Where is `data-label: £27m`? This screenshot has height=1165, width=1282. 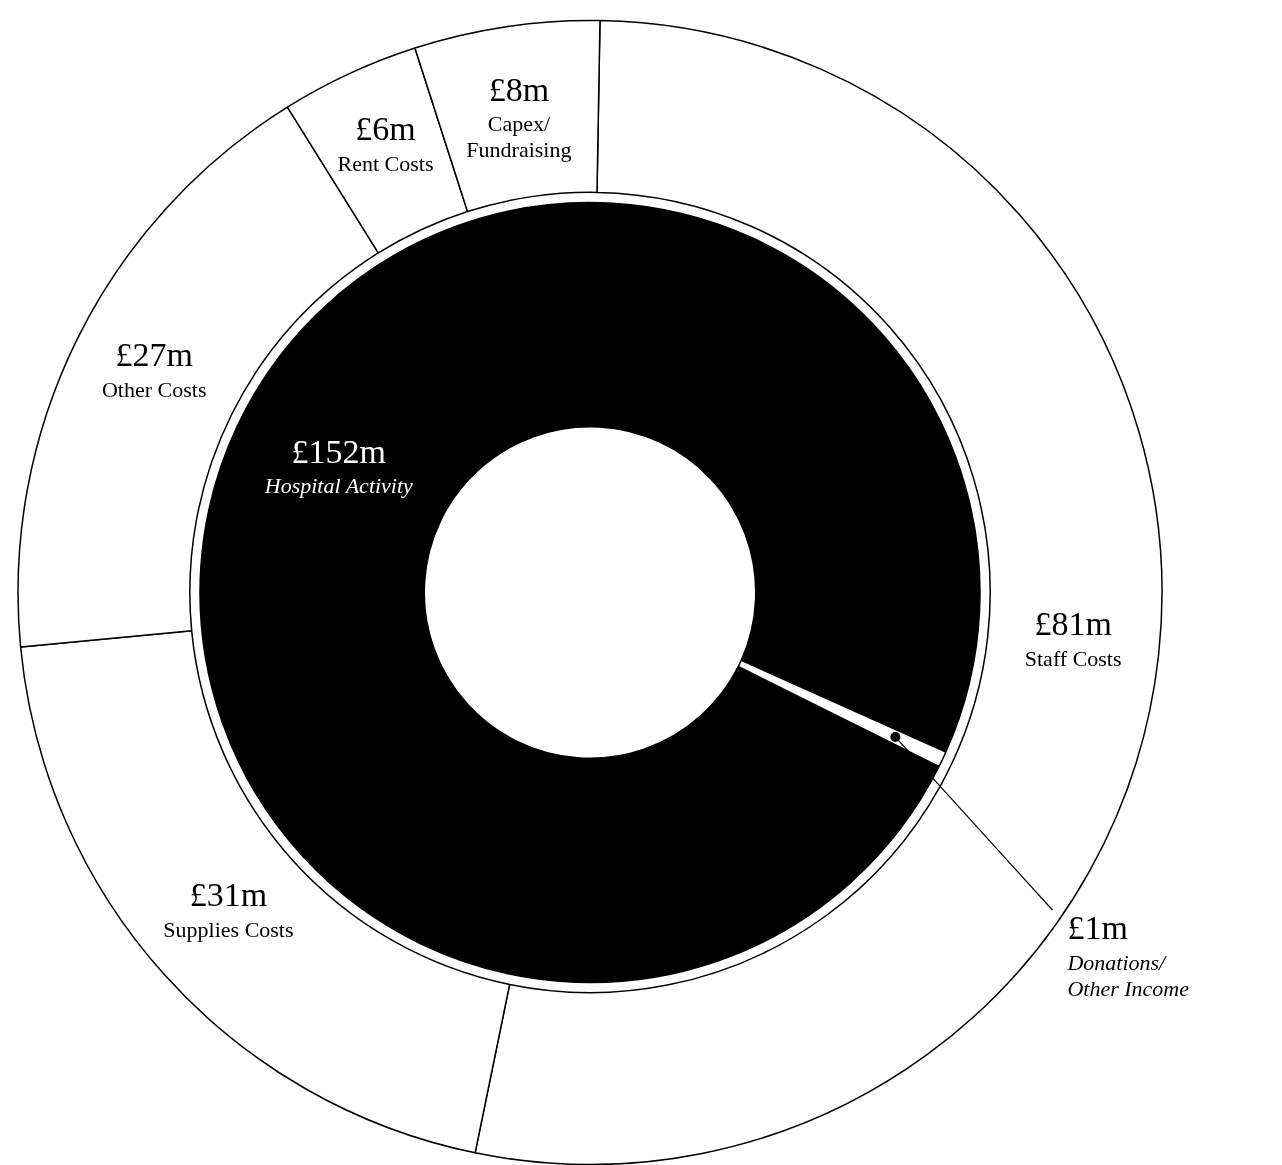
data-label: £27m is located at coordinates (154, 355).